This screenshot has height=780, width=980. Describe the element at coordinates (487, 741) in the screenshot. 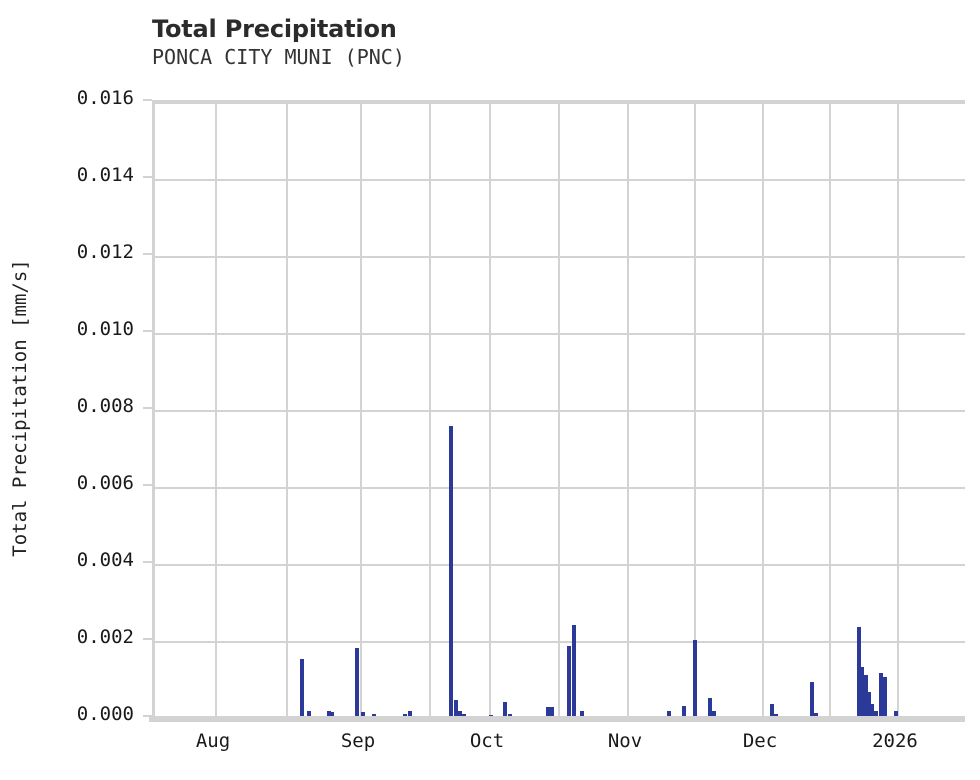

I see `x-tick-label: Oct` at that location.